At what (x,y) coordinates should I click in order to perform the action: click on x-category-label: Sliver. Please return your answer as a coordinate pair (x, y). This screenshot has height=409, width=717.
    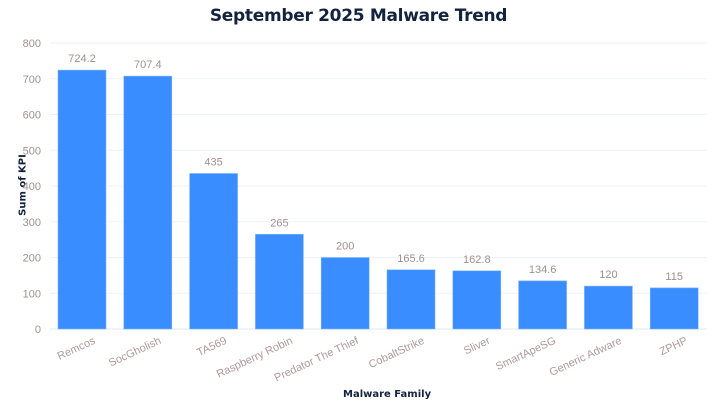
    Looking at the image, I should click on (477, 346).